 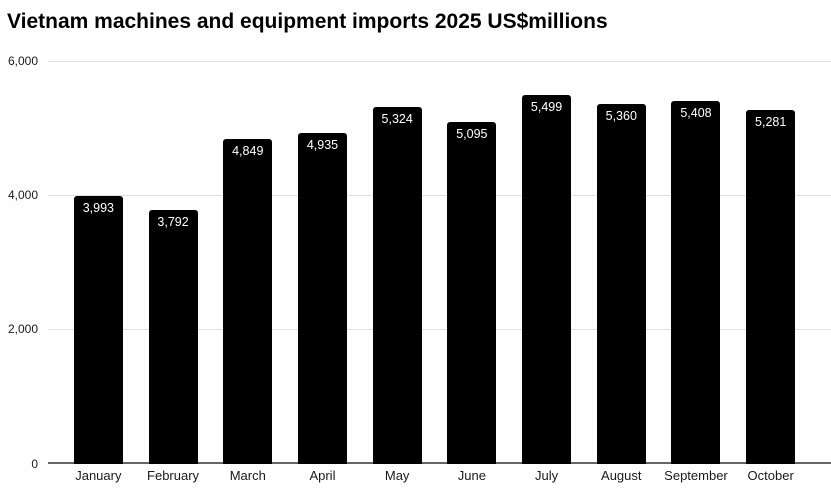 I want to click on bar-slot: 4,849, so click(x=247, y=262).